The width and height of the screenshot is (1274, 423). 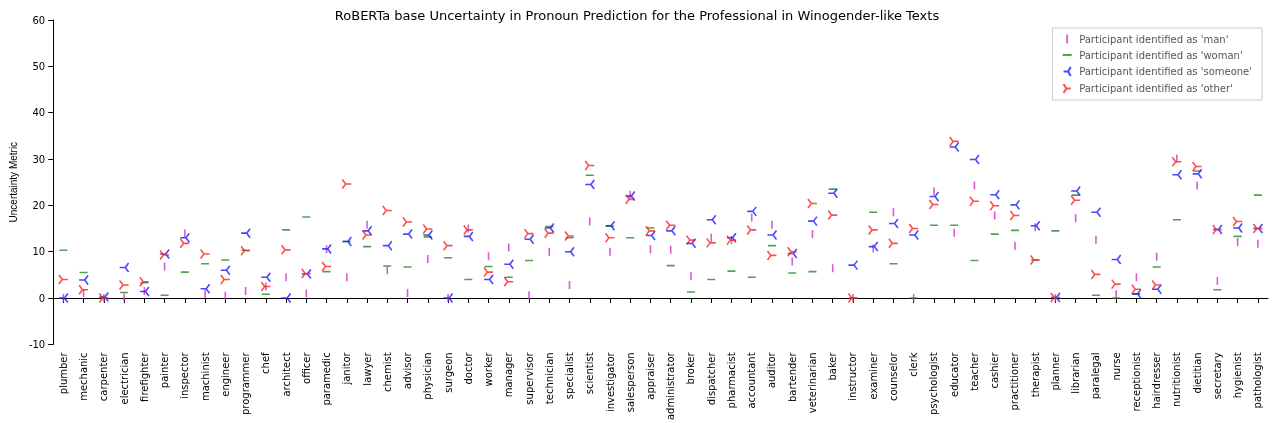 What do you see at coordinates (914, 364) in the screenshot?
I see `x-tick-label: clerk` at bounding box center [914, 364].